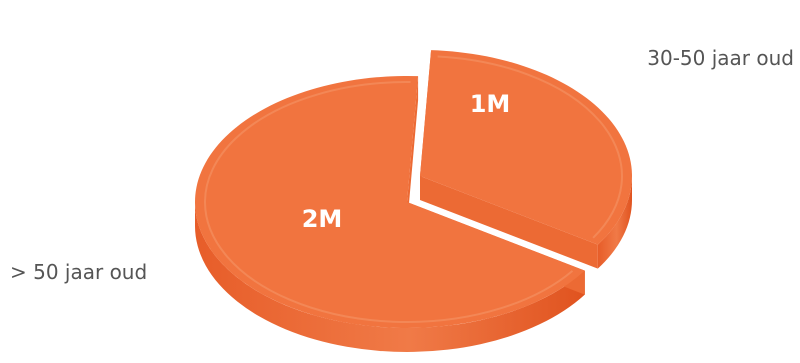 The width and height of the screenshot is (800, 363). I want to click on category-label-over-50: > 50 jaar oud, so click(78, 272).